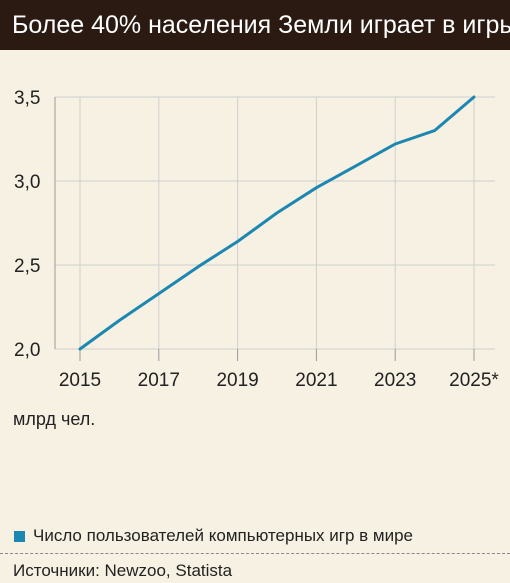 The width and height of the screenshot is (510, 583). What do you see at coordinates (255, 553) in the screenshot?
I see `divider` at bounding box center [255, 553].